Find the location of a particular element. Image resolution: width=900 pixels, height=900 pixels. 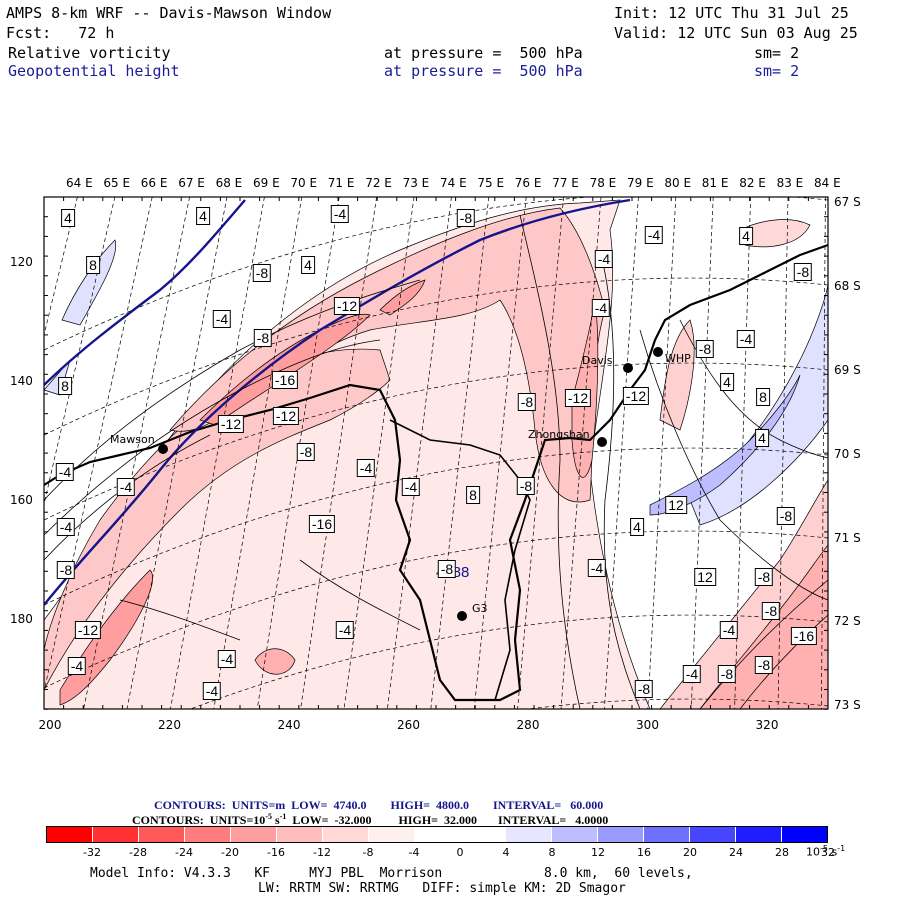

latitude-label: 69 S is located at coordinates (847, 370).